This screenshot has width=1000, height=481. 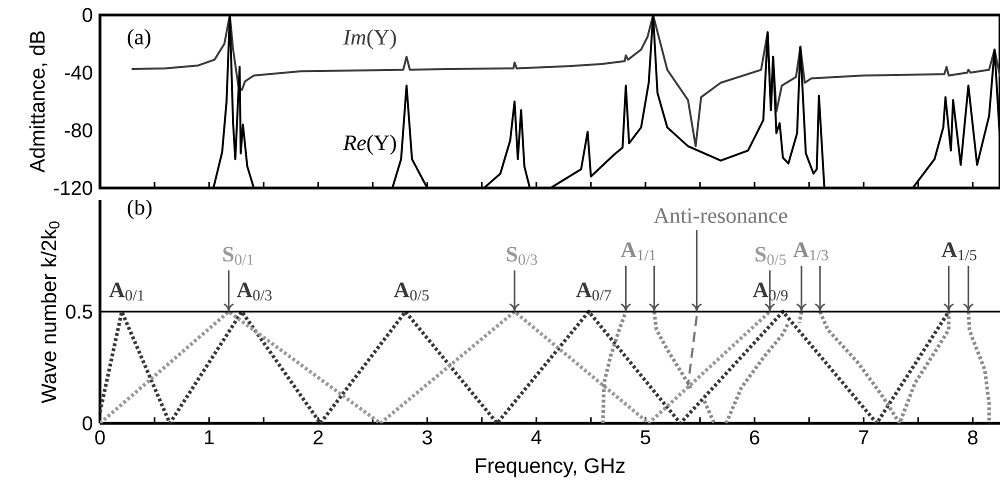 I want to click on series-label: Im(Y), so click(x=369, y=39).